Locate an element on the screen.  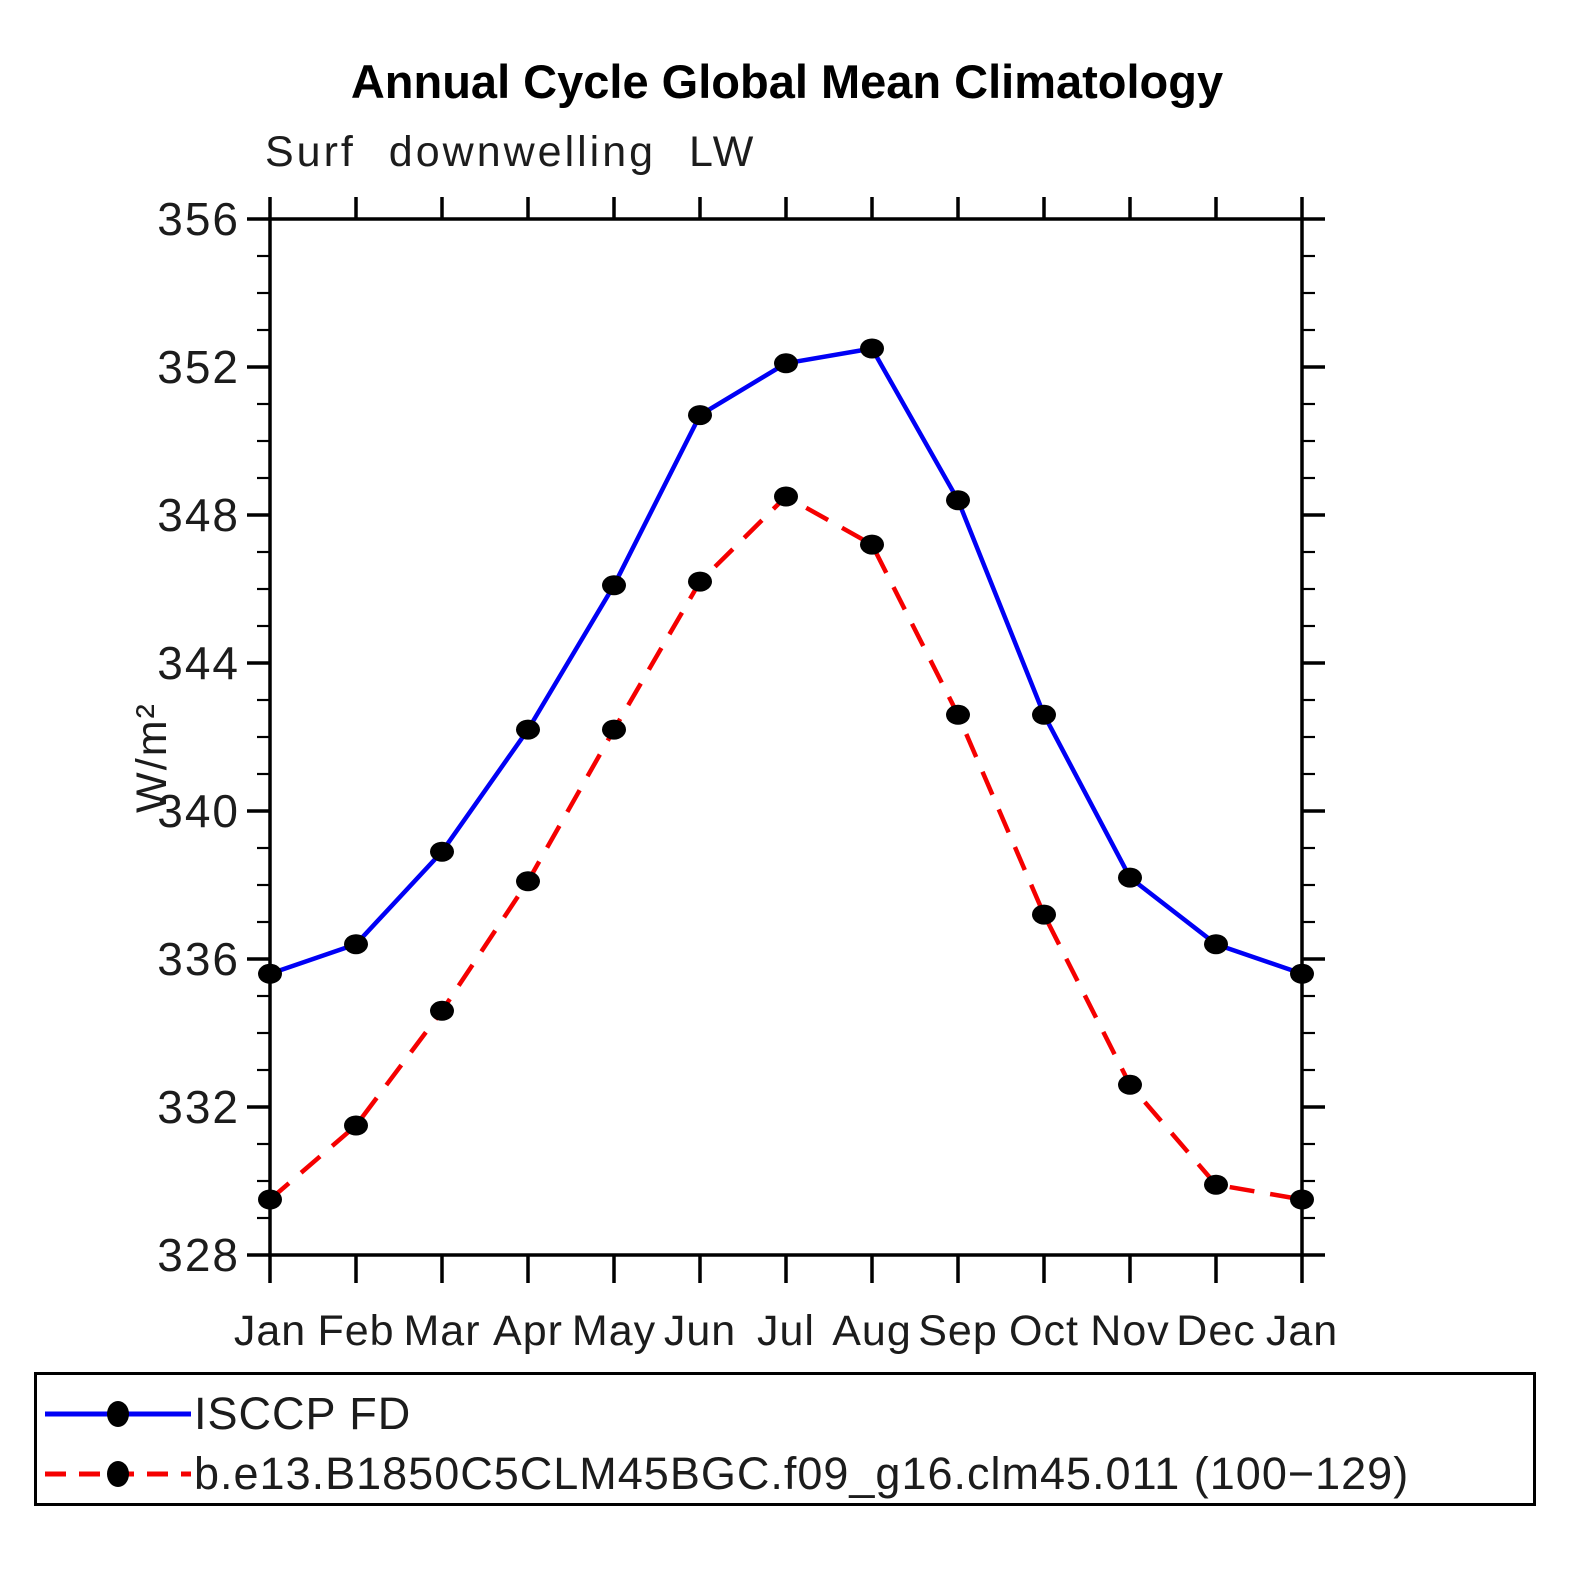
legend-line-sample-model is located at coordinates (118, 1474).